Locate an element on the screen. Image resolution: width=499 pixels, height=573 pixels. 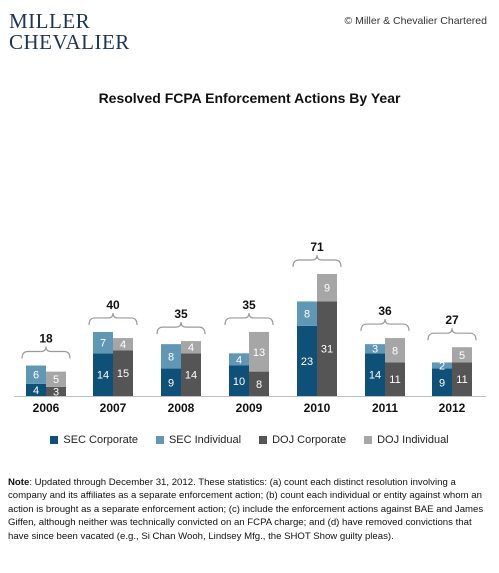
footnote-label: Note is located at coordinates (19, 482).